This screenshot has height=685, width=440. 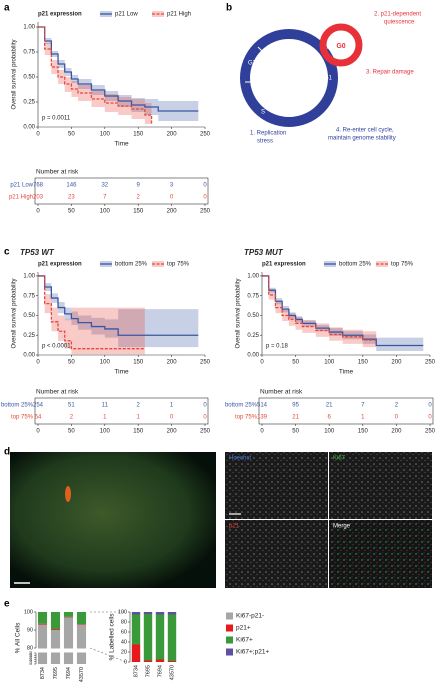 What do you see at coordinates (253, 277) in the screenshot?
I see `y-tick-label: 1.00` at bounding box center [253, 277].